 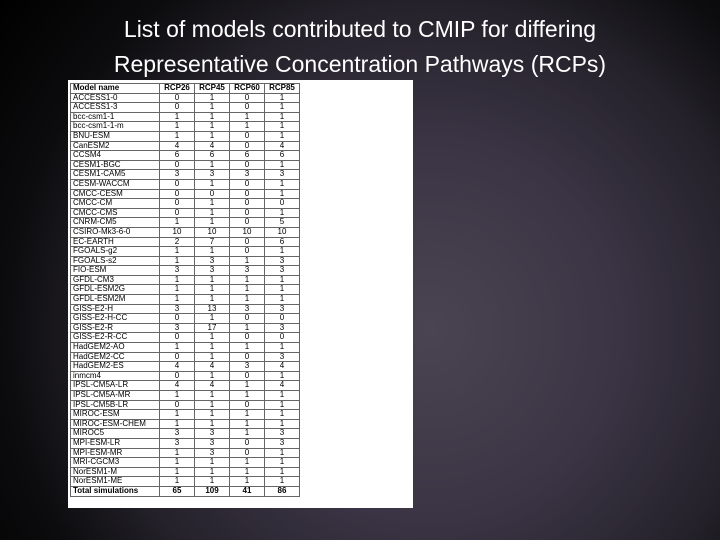 What do you see at coordinates (185, 117) in the screenshot?
I see `table-row: bcc-csm1-1 1 1 1 1` at bounding box center [185, 117].